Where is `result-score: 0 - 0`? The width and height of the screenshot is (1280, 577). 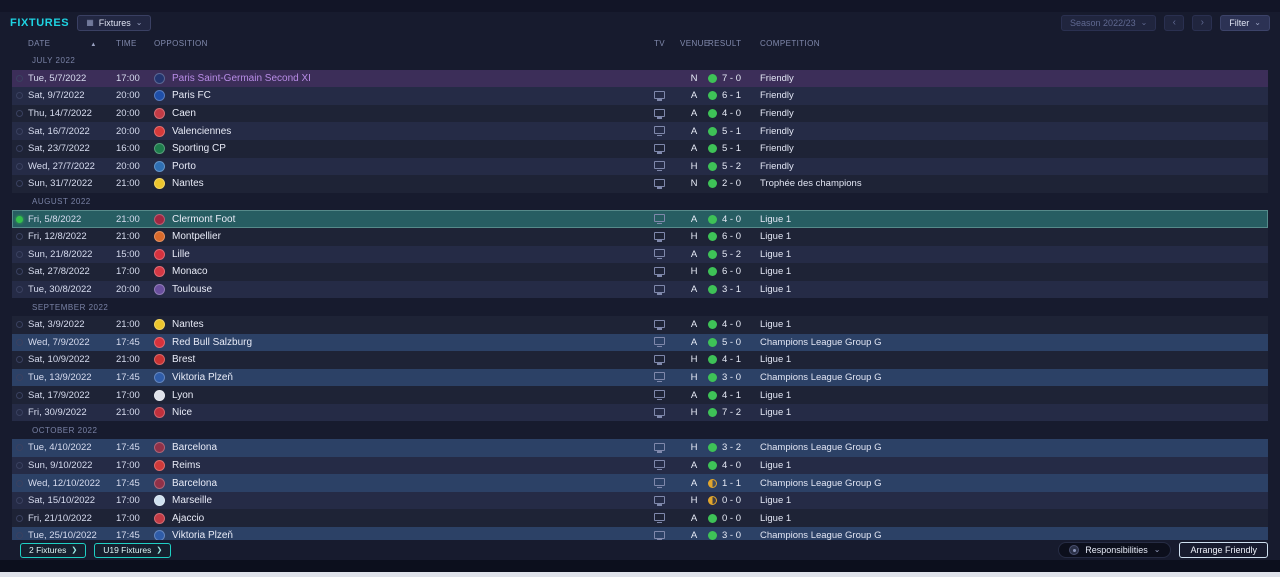
result-score: 0 - 0 is located at coordinates (732, 518).